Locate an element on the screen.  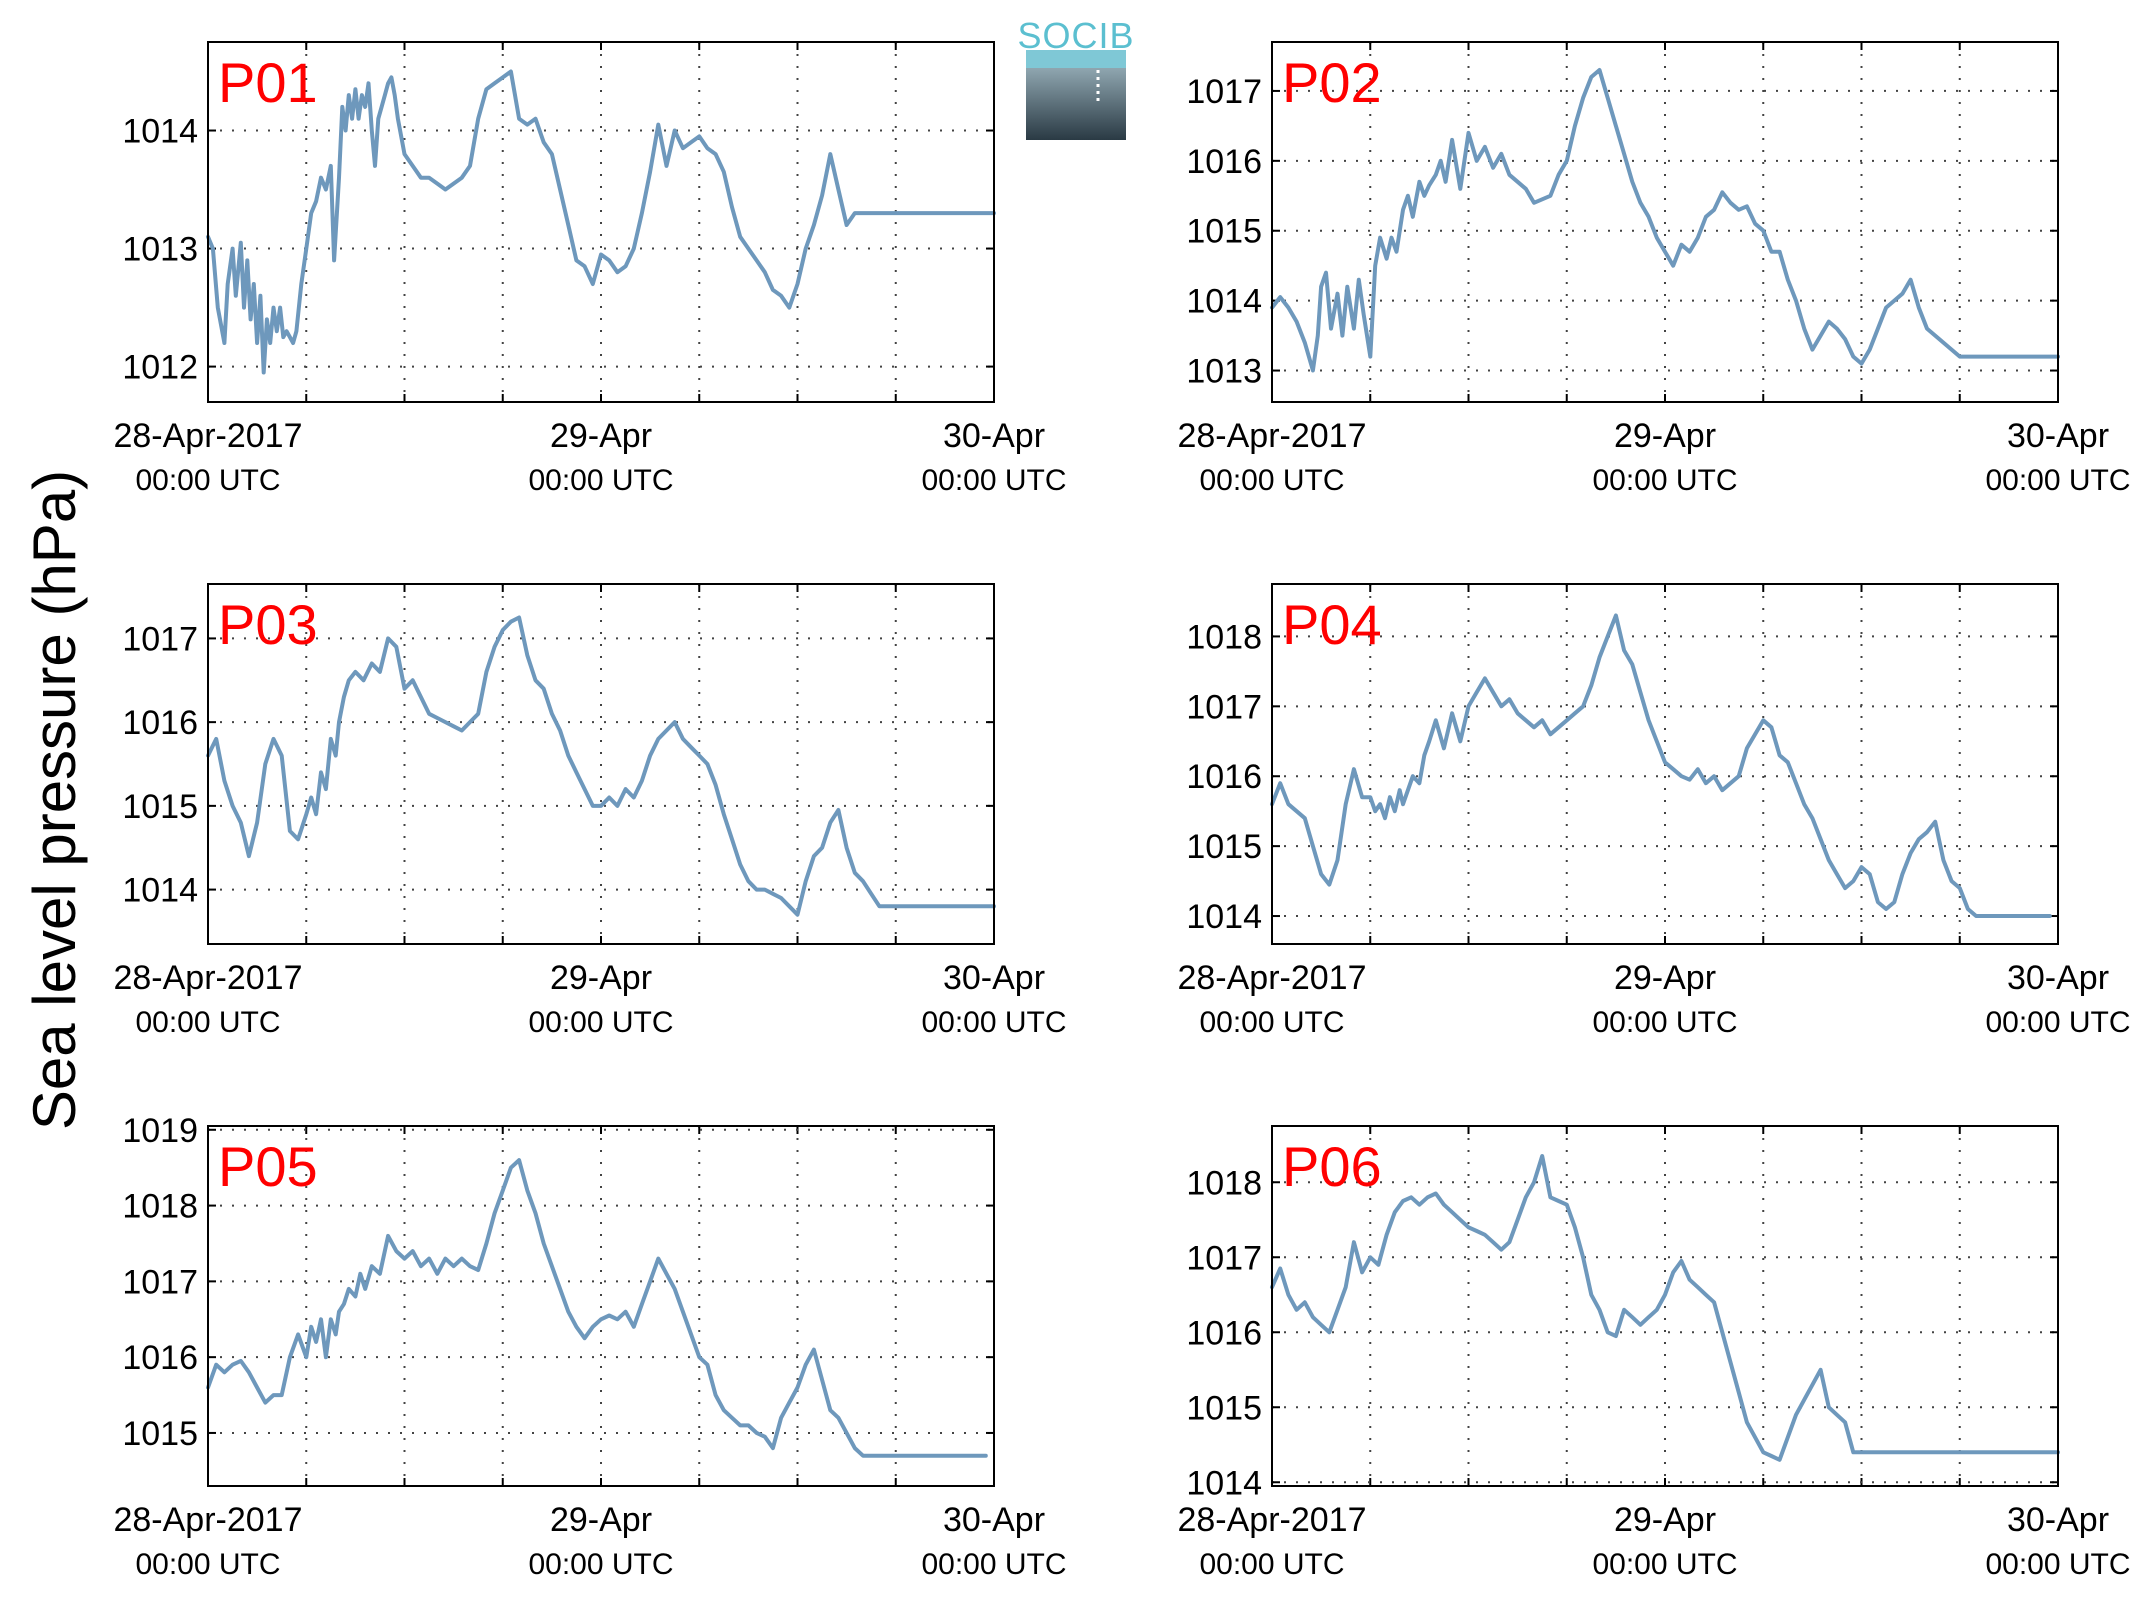
y-tick-label: 1019 is located at coordinates (160, 1131).